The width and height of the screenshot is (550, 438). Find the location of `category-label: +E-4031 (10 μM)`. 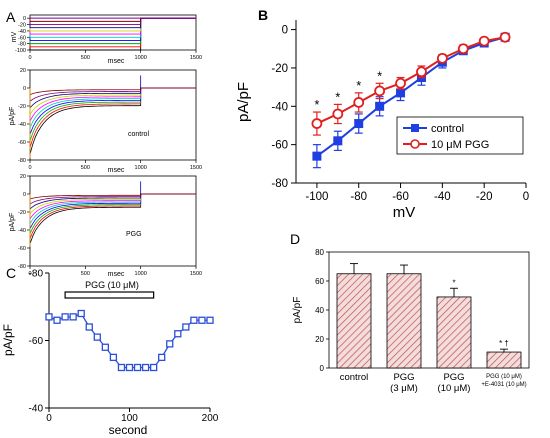

category-label: +E-4031 (10 μM) is located at coordinates (503, 385).